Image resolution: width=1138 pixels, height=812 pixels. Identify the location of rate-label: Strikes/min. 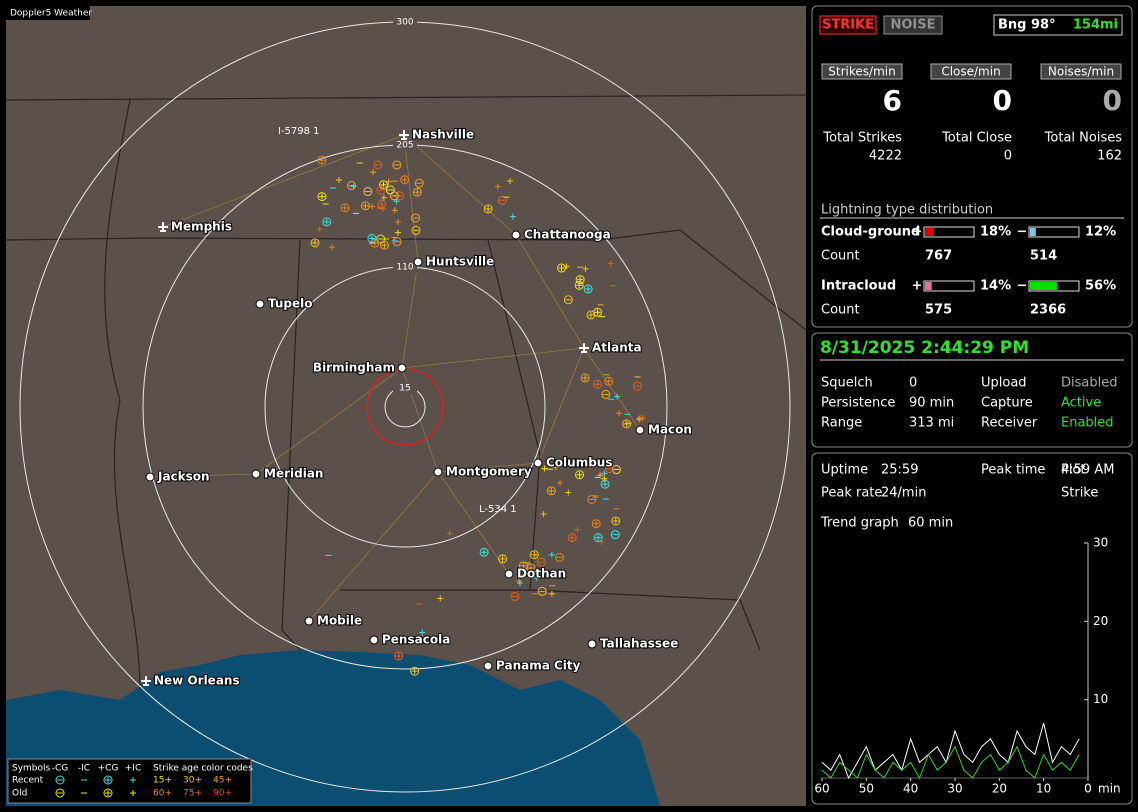
(861, 72).